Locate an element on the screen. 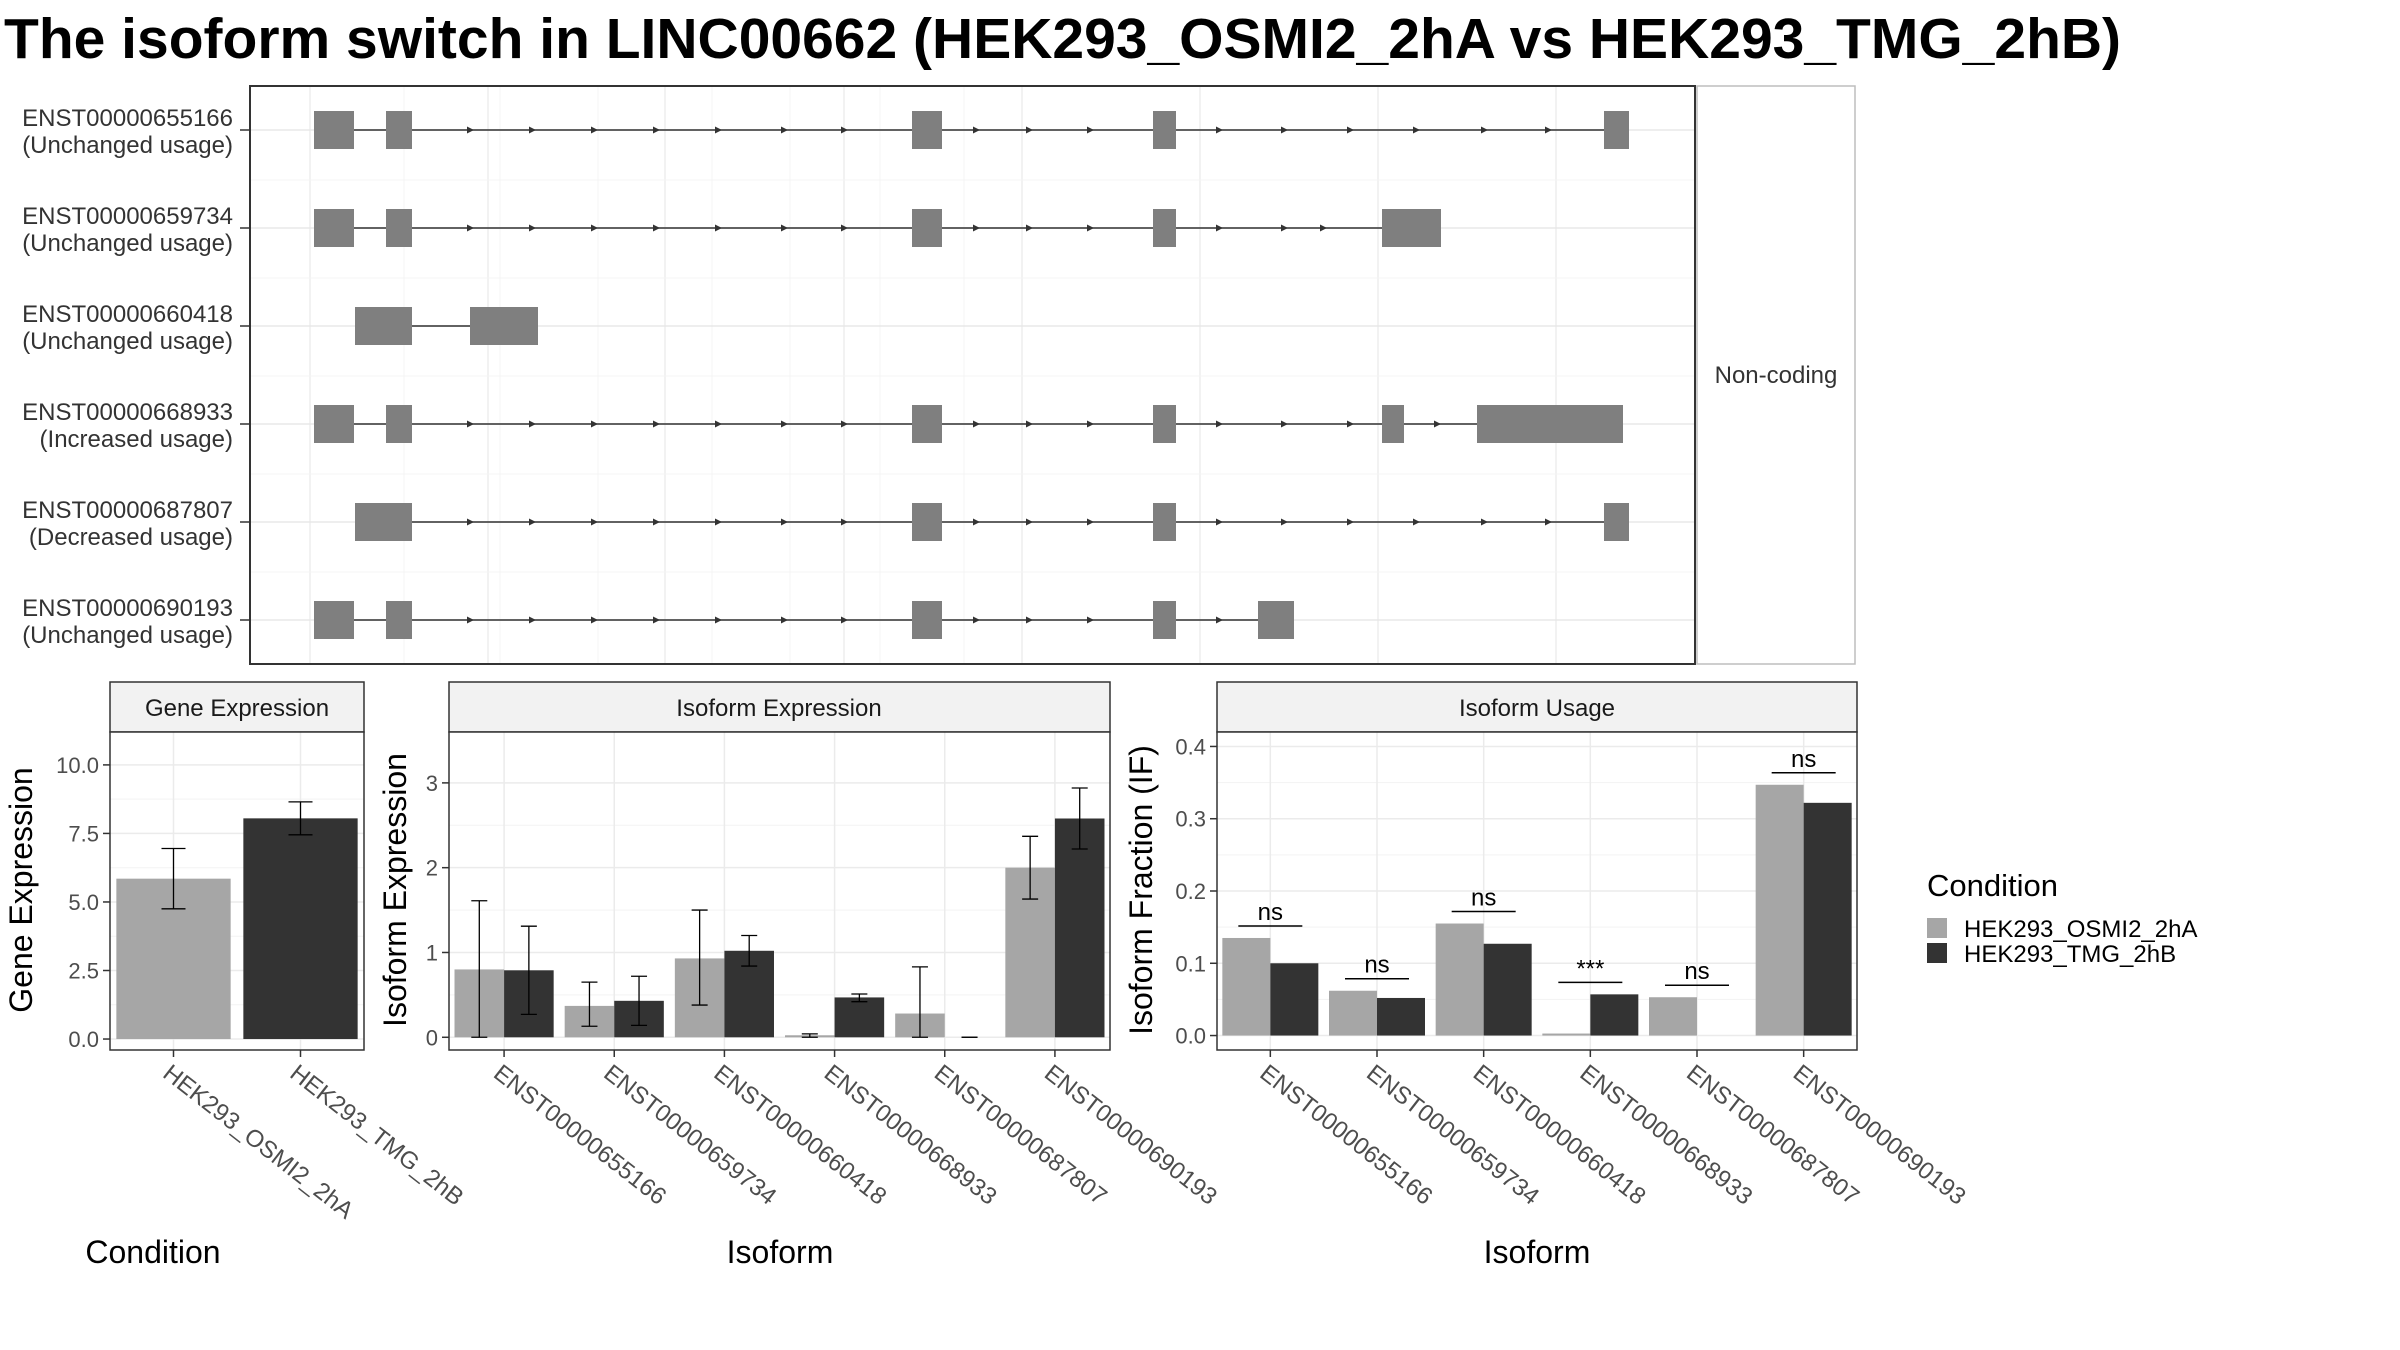 This screenshot has height=1350, width=2400. isoform-usage-label: (Increased usage) is located at coordinates (136, 439).